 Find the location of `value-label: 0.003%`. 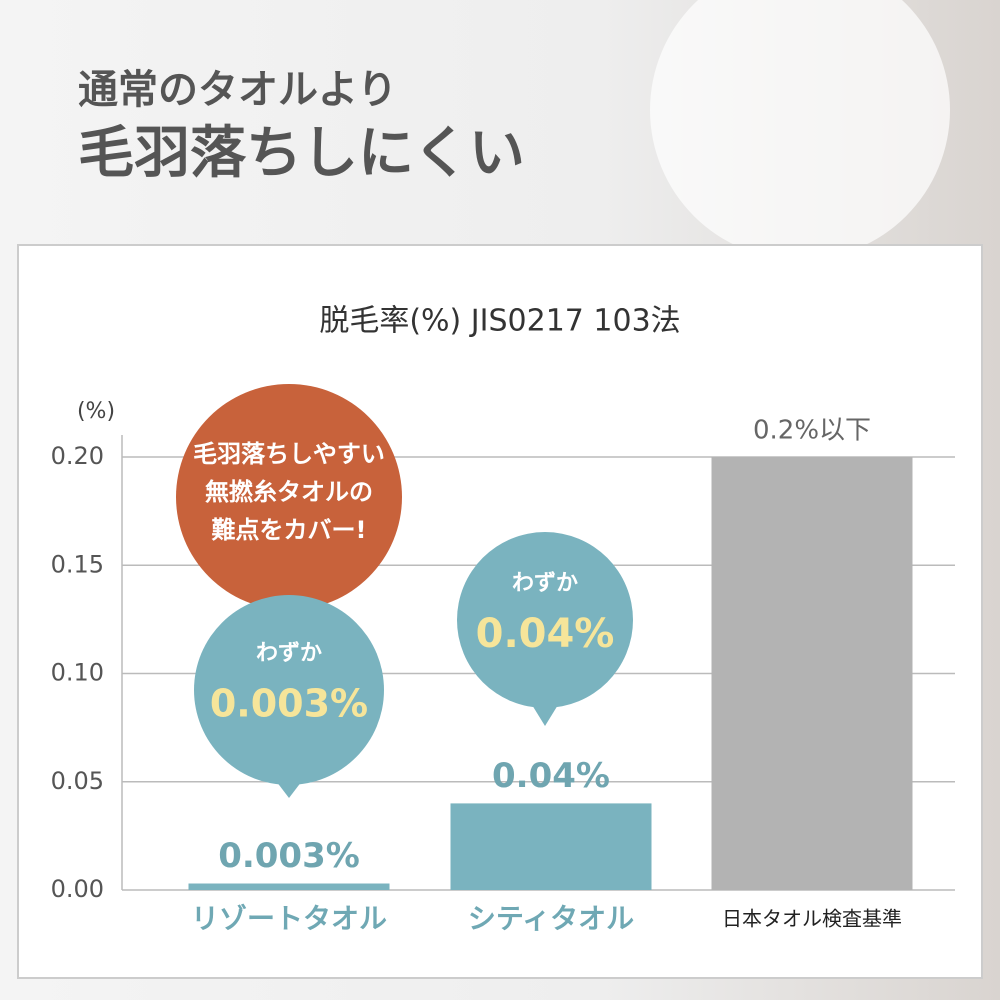

value-label: 0.003% is located at coordinates (289, 856).